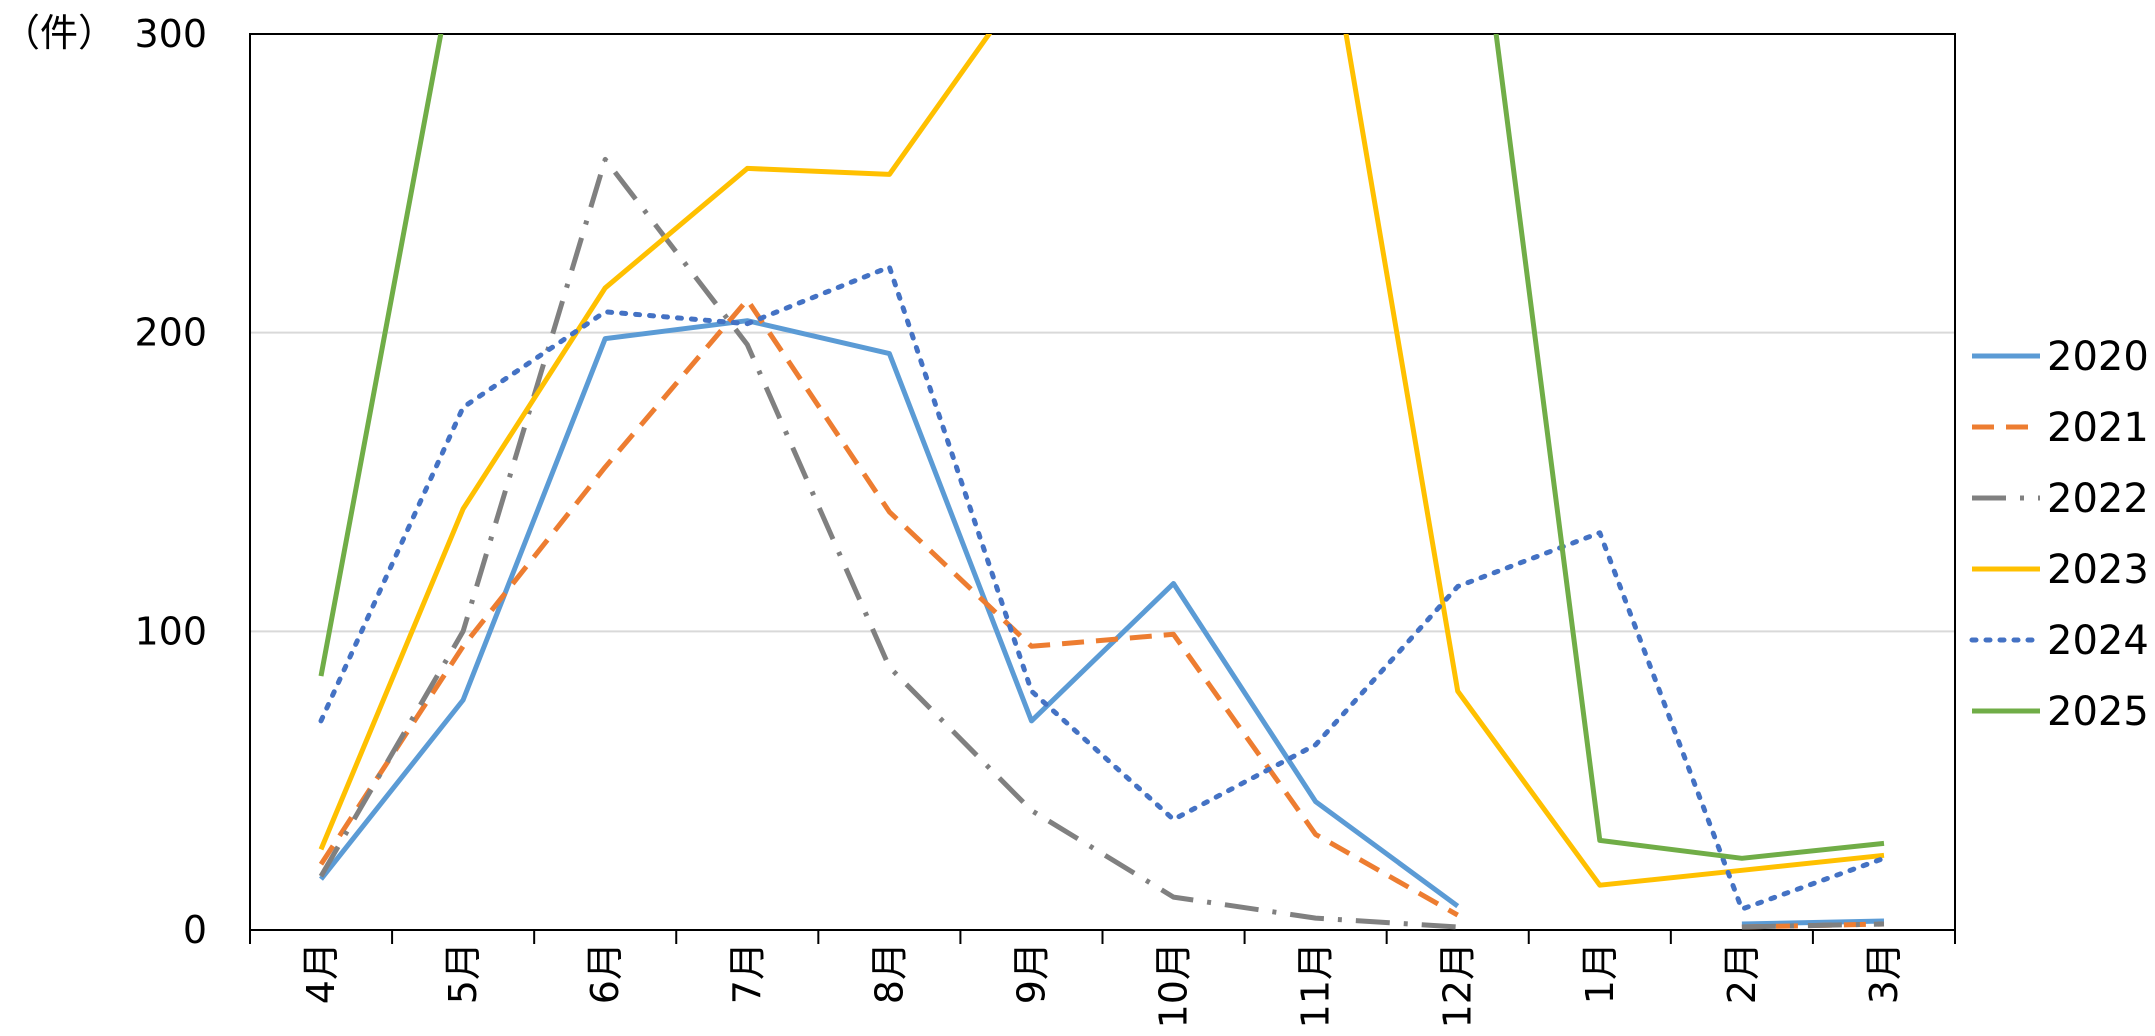 The image size is (2155, 1036). Describe the element at coordinates (889, 973) in the screenshot. I see `x-tick-label: 8月` at that location.